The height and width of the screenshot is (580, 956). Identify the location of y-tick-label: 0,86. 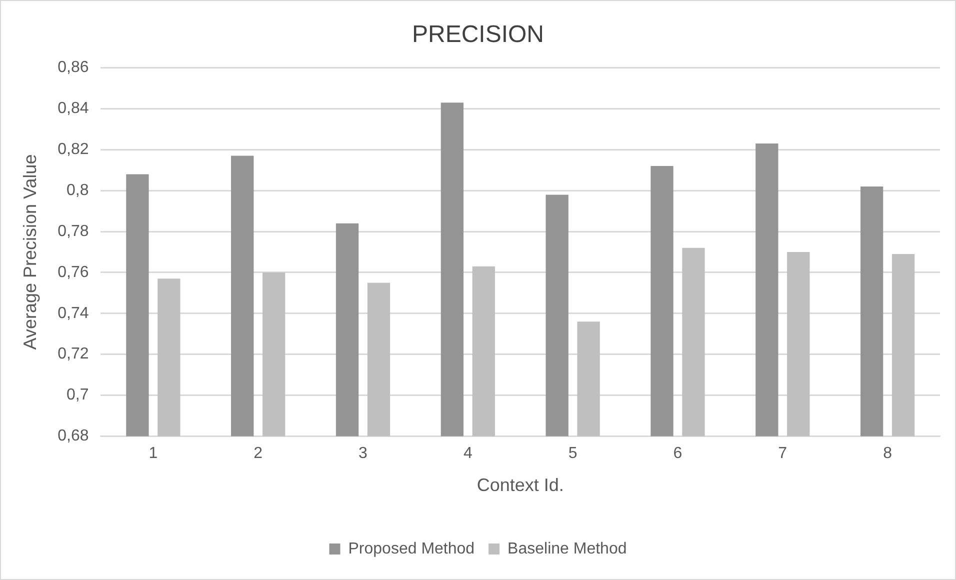
(73, 67).